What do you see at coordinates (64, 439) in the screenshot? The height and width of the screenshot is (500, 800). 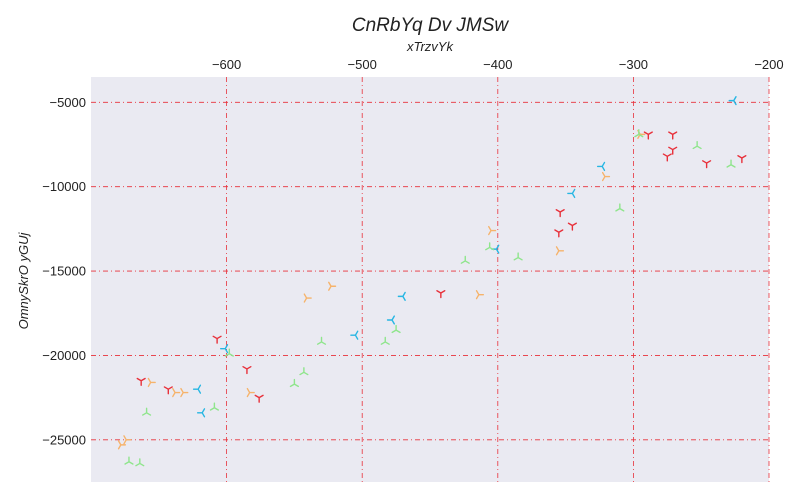 I see `y-tick-label: −25000` at bounding box center [64, 439].